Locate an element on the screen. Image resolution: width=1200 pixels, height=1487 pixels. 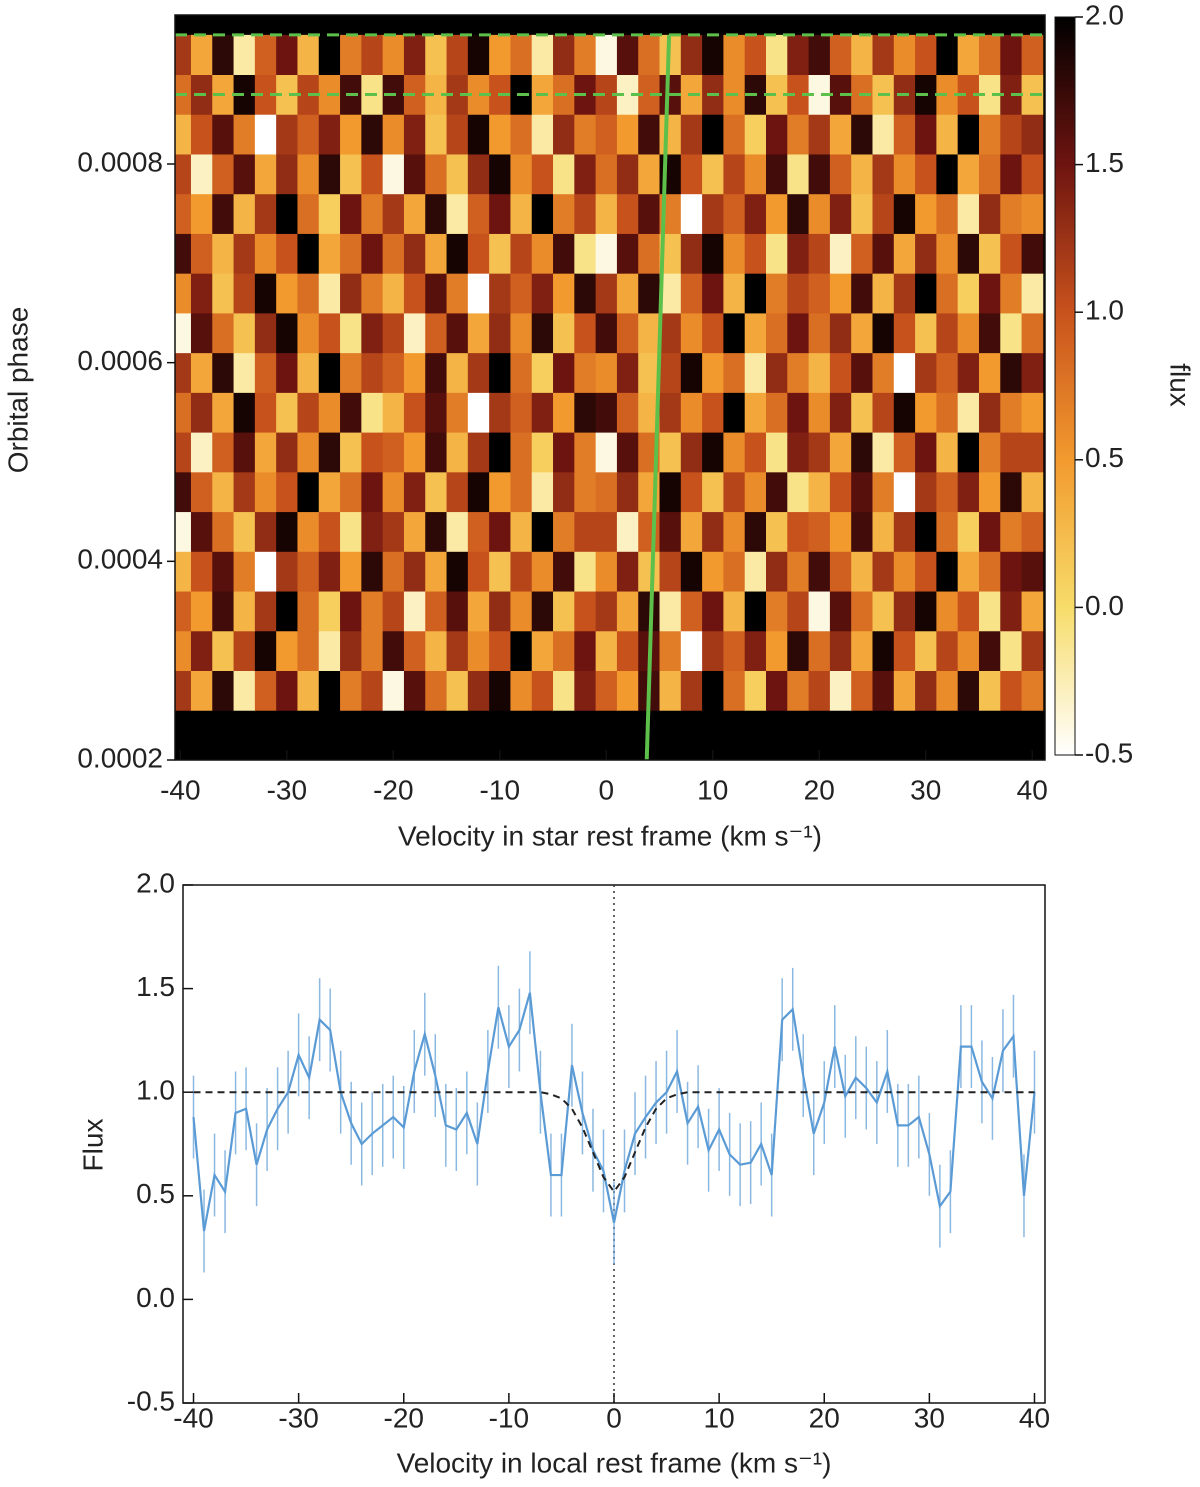
y-tick-label: 0.0002 is located at coordinates (120, 757).